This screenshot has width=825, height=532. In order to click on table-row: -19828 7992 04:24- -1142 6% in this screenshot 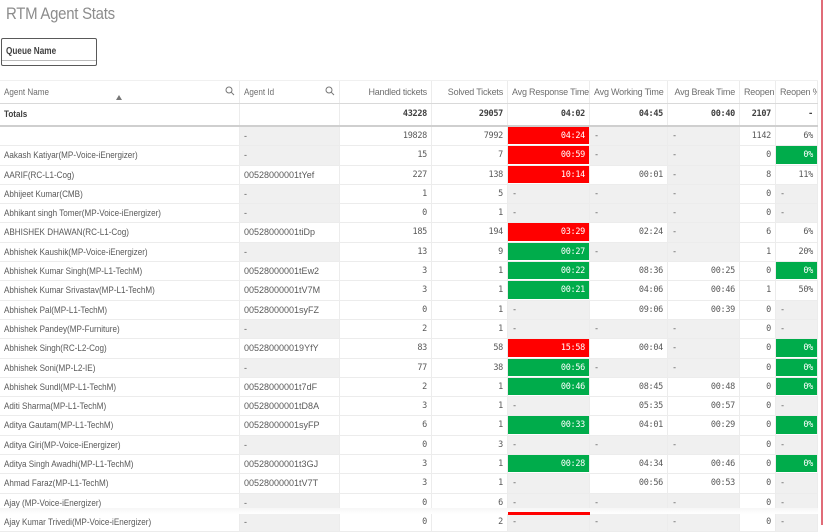, I will do `click(409, 137)`.